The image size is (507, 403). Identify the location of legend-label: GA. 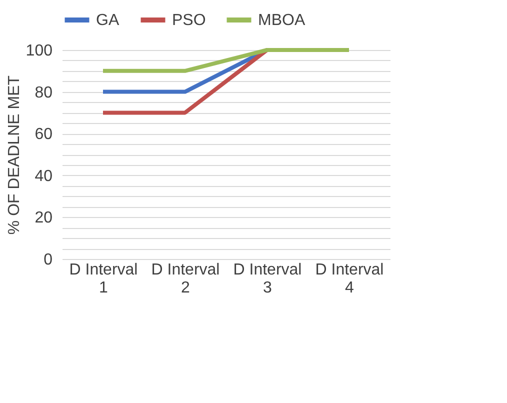
(108, 20).